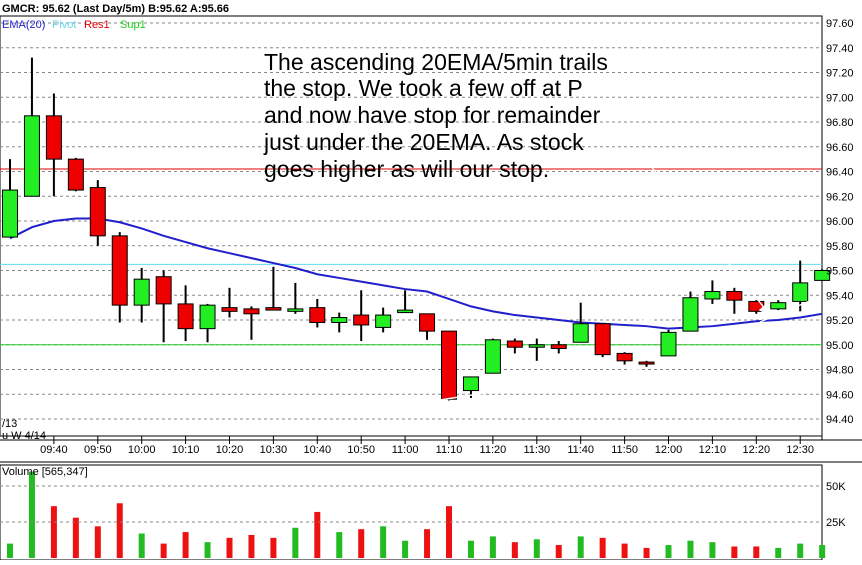  What do you see at coordinates (97, 25) in the screenshot?
I see `legend-res1: Res1` at bounding box center [97, 25].